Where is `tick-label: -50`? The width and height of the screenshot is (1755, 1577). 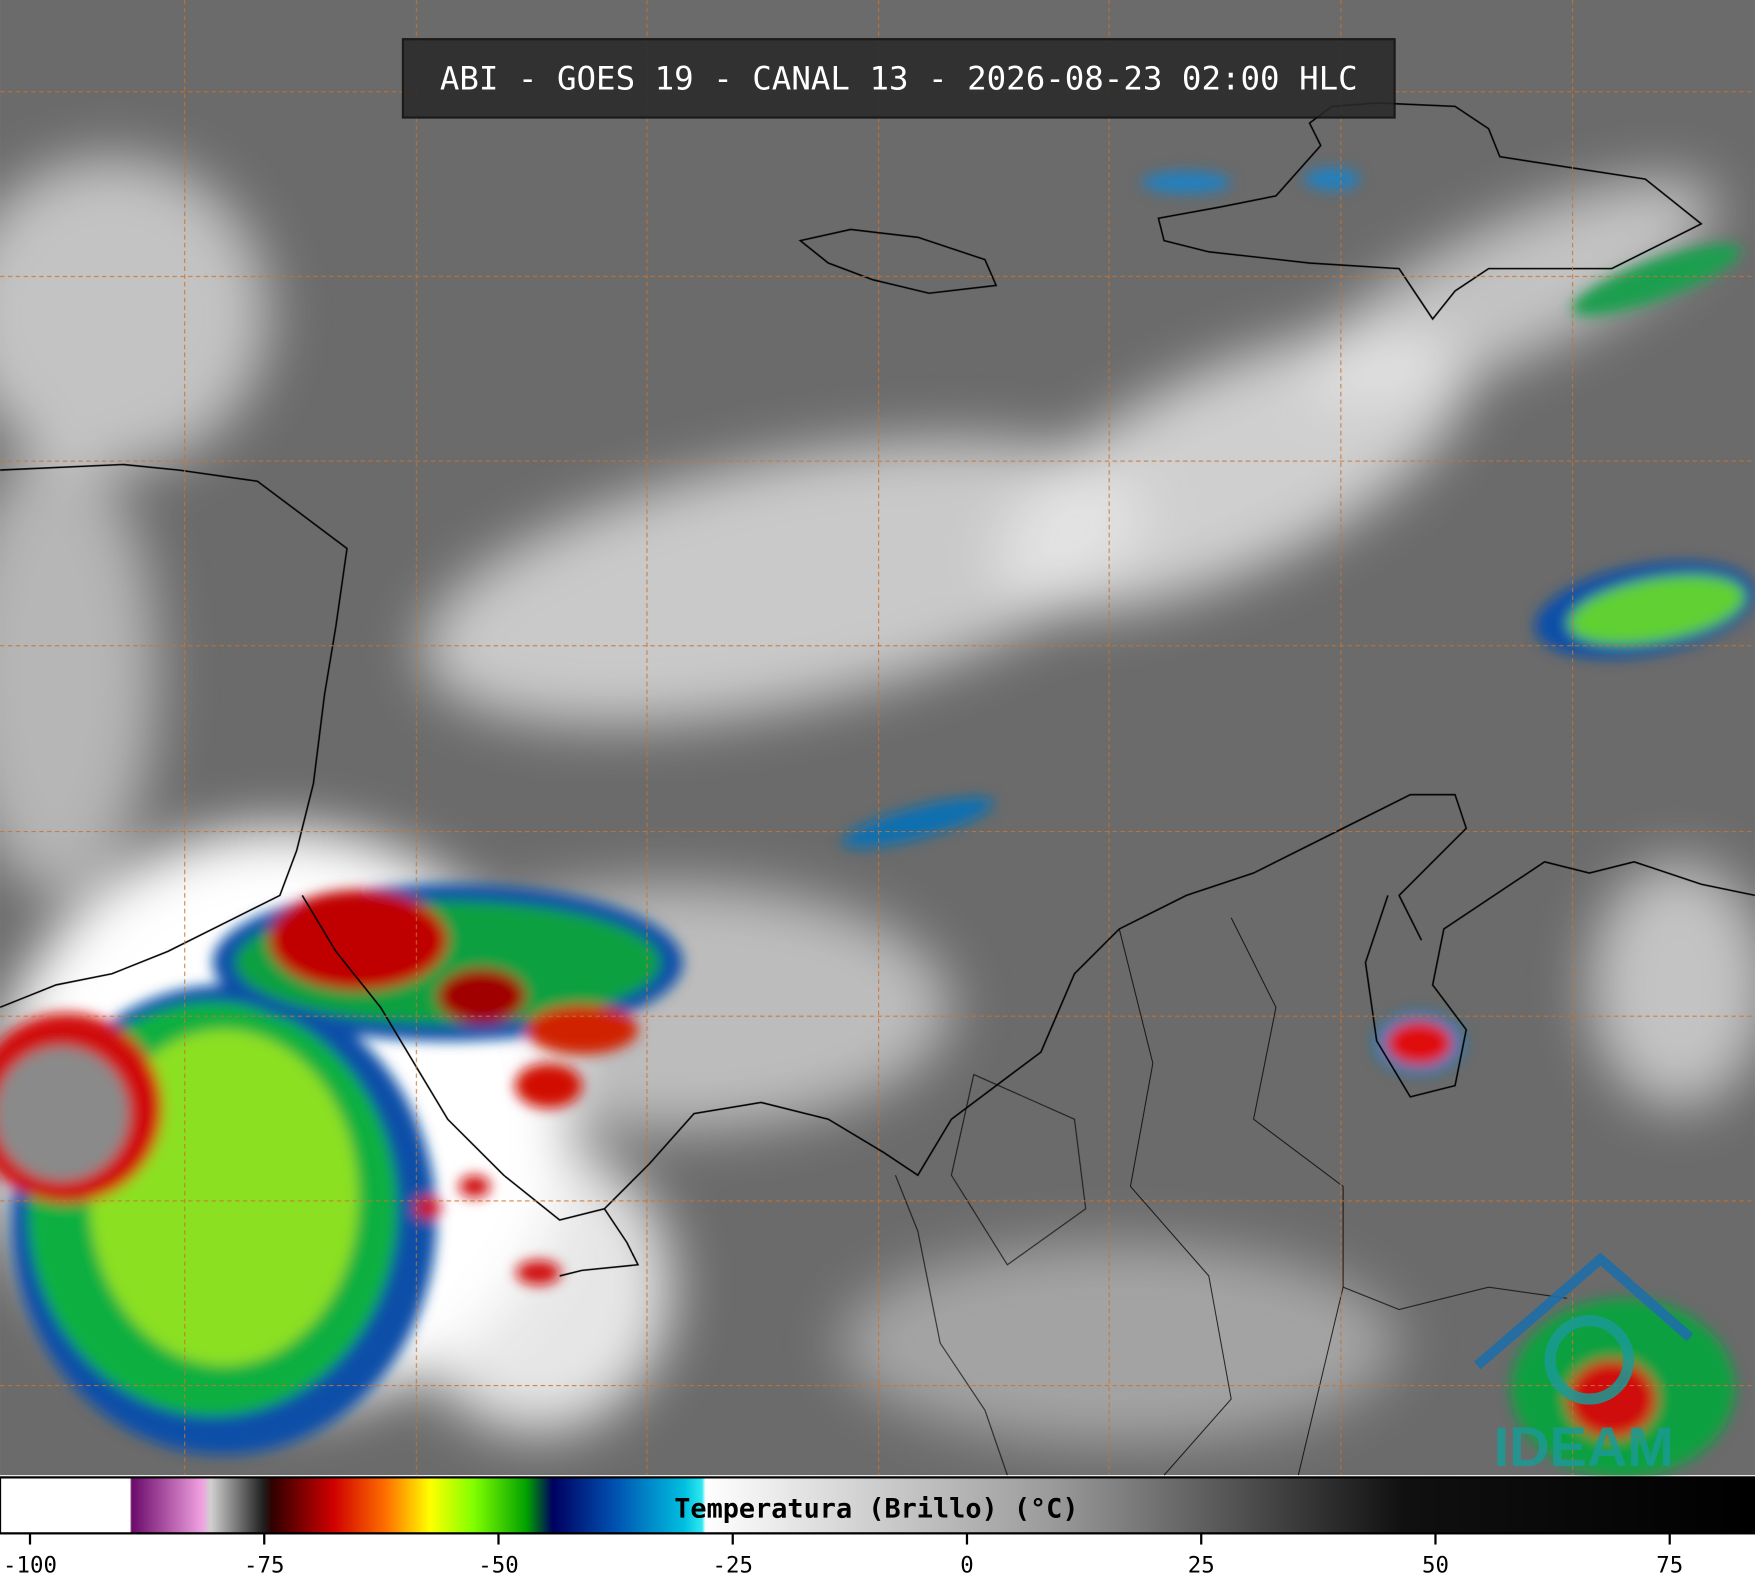 tick-label: -50 is located at coordinates (498, 1565).